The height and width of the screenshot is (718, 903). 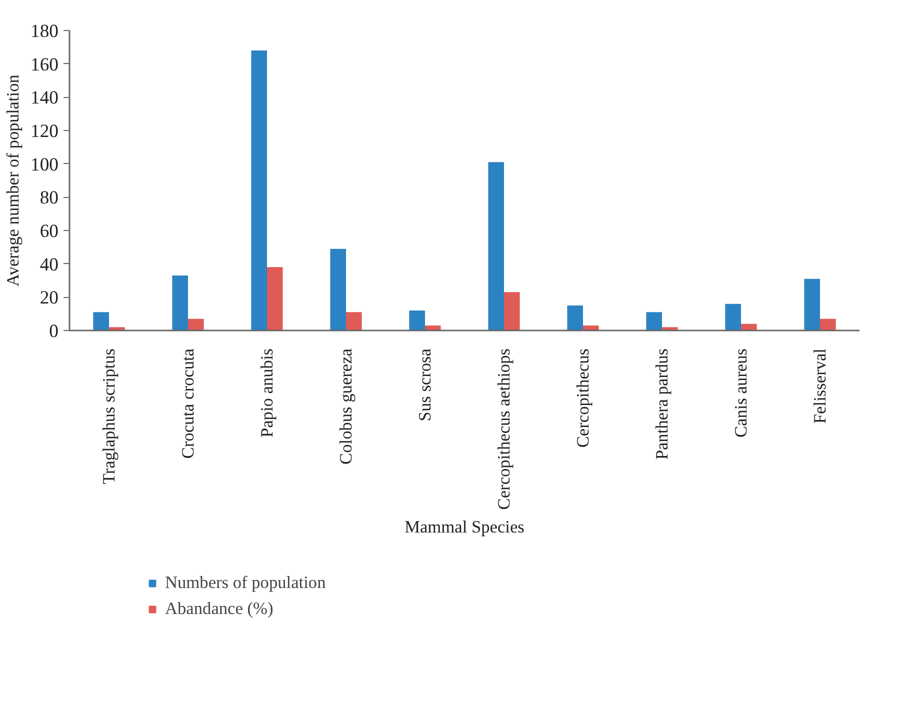 What do you see at coordinates (219, 609) in the screenshot?
I see `legend-label: Abandance (%)` at bounding box center [219, 609].